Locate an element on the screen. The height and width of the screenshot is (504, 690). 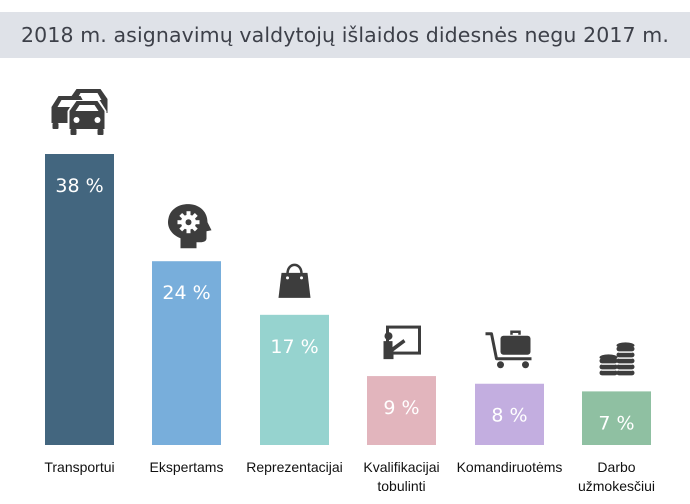
value-label-4: 8 % is located at coordinates (509, 416).